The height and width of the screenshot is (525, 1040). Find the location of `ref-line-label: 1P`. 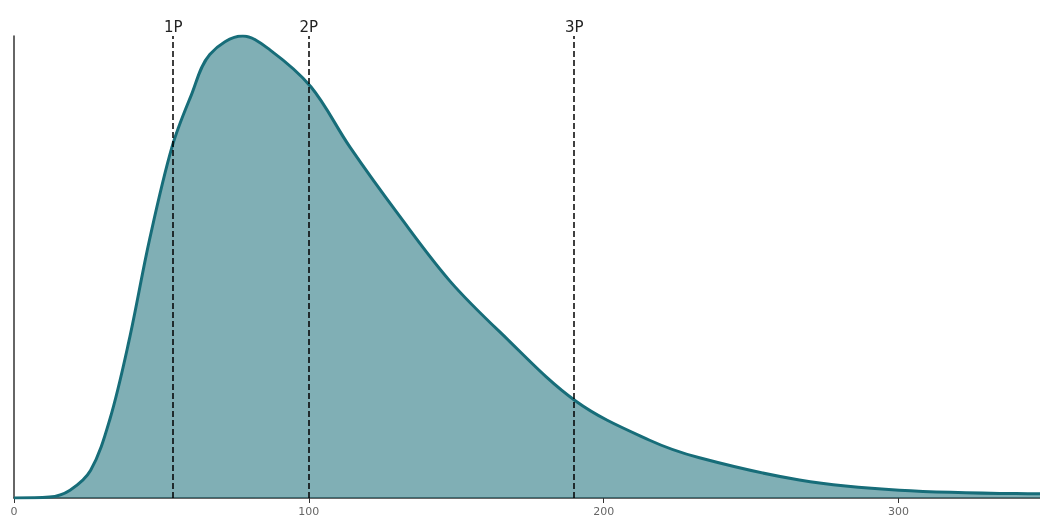

ref-line-label: 1P is located at coordinates (173, 26).